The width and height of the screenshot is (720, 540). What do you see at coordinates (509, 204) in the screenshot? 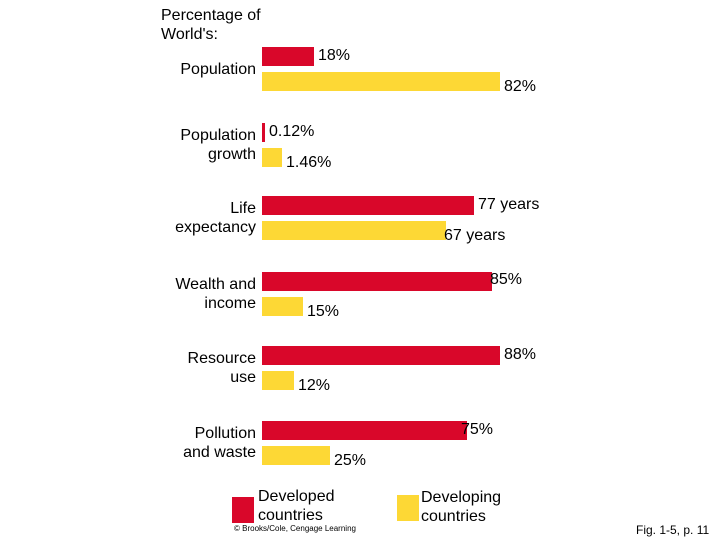
I see `data-label: 77 years` at bounding box center [509, 204].